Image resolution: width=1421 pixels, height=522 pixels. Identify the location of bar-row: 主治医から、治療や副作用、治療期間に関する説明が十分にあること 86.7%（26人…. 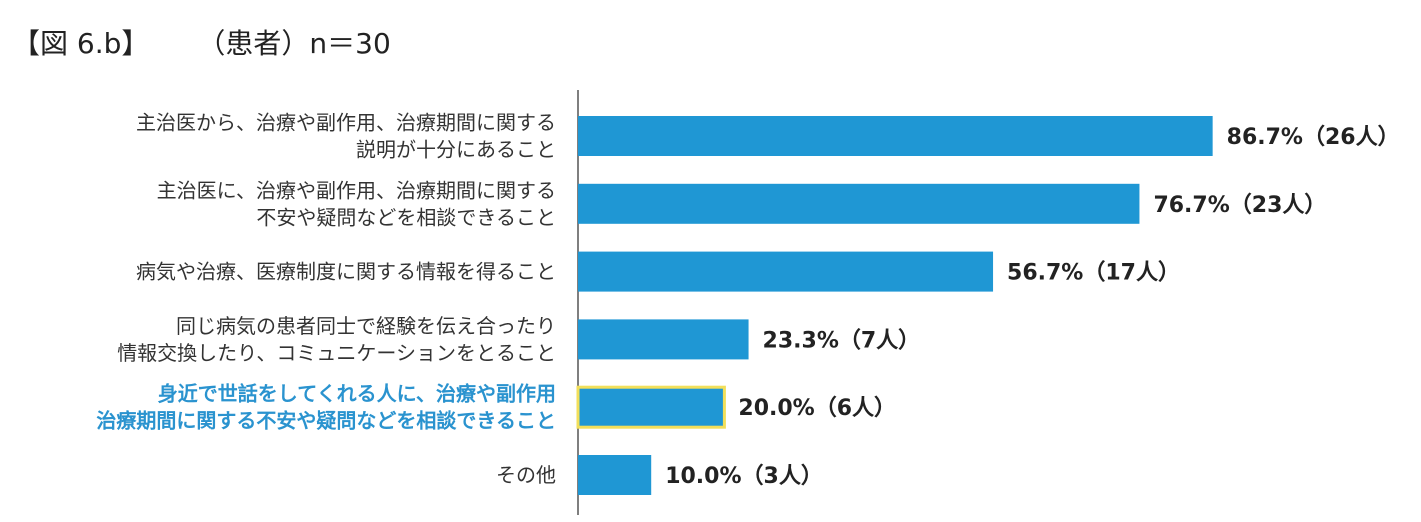
(768, 136).